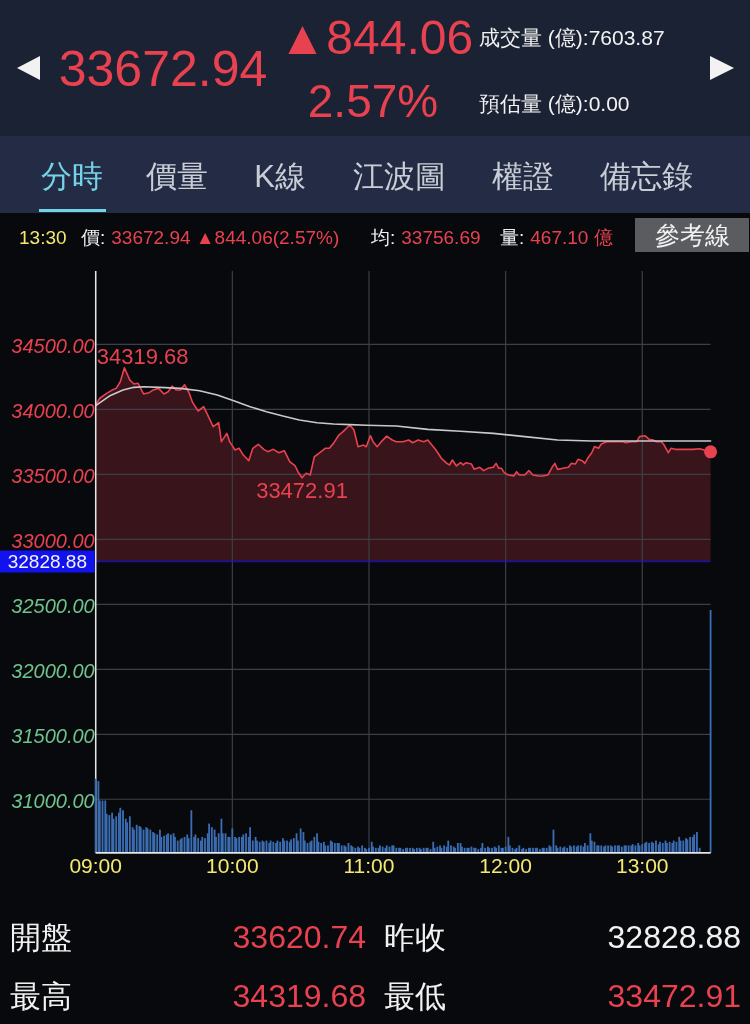 The image size is (750, 1024). I want to click on text: 成交量 (億):7603.87, so click(572, 37).